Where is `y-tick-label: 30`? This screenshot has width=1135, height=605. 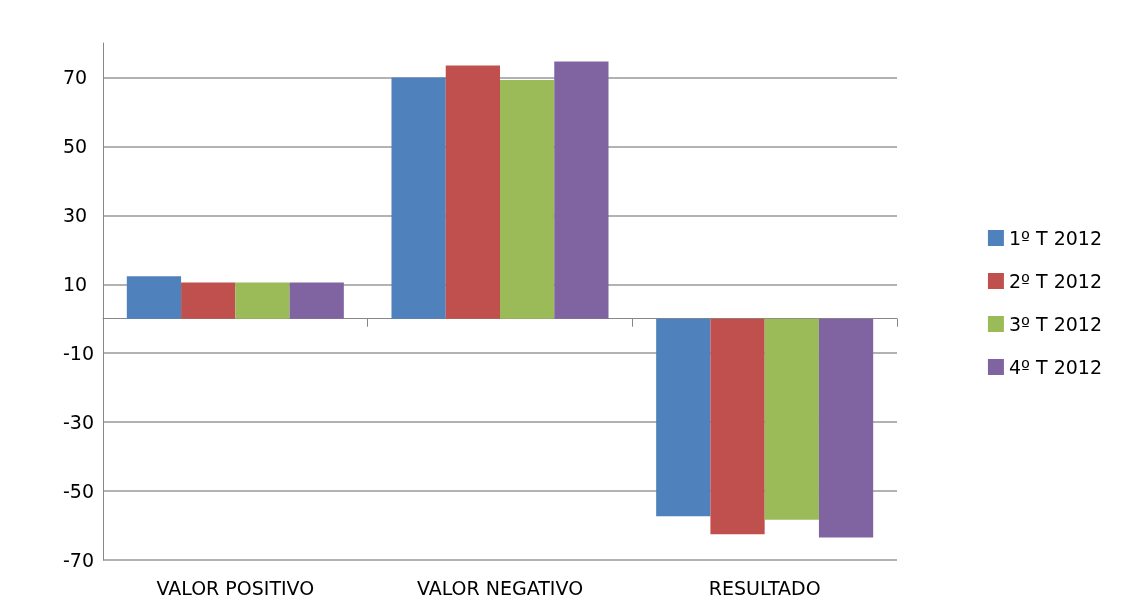 y-tick-label: 30 is located at coordinates (75, 215).